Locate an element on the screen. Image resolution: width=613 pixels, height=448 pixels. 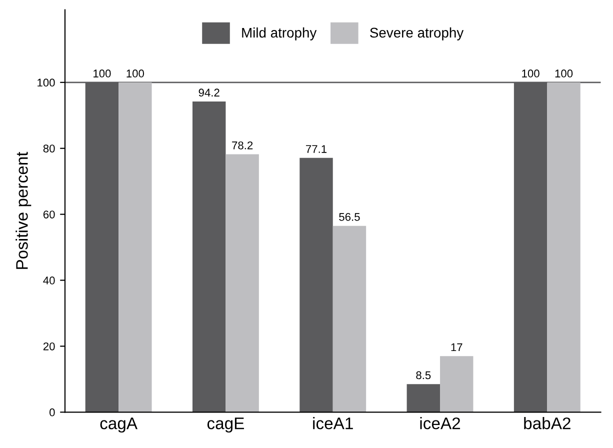
x-tick-label: iceA1 is located at coordinates (333, 423).